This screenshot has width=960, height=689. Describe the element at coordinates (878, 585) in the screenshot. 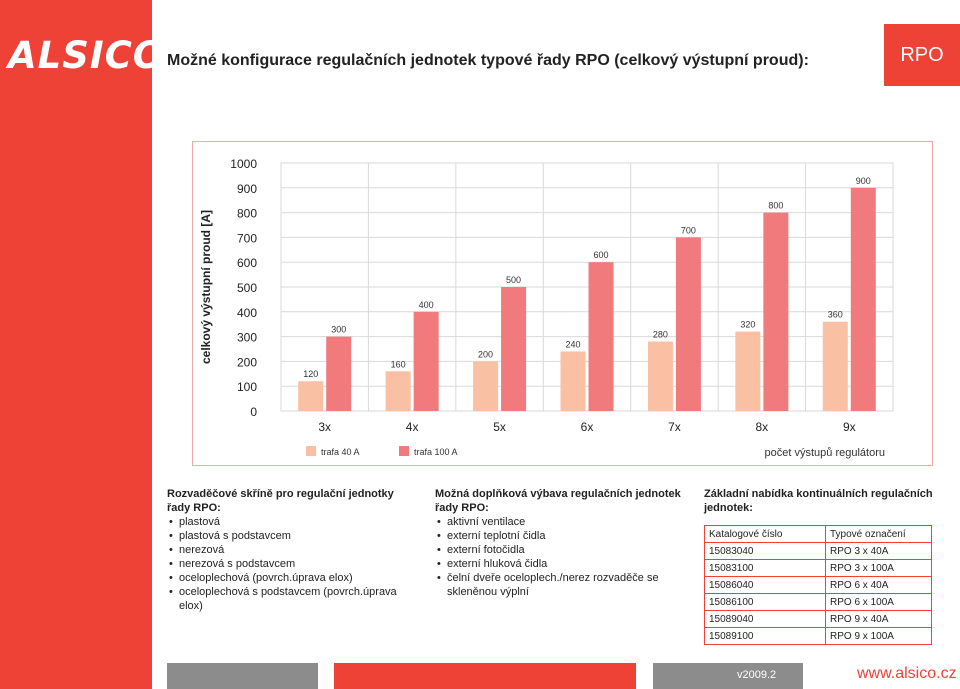

I see `type-designation-cell: RPO 6 x 40A` at that location.